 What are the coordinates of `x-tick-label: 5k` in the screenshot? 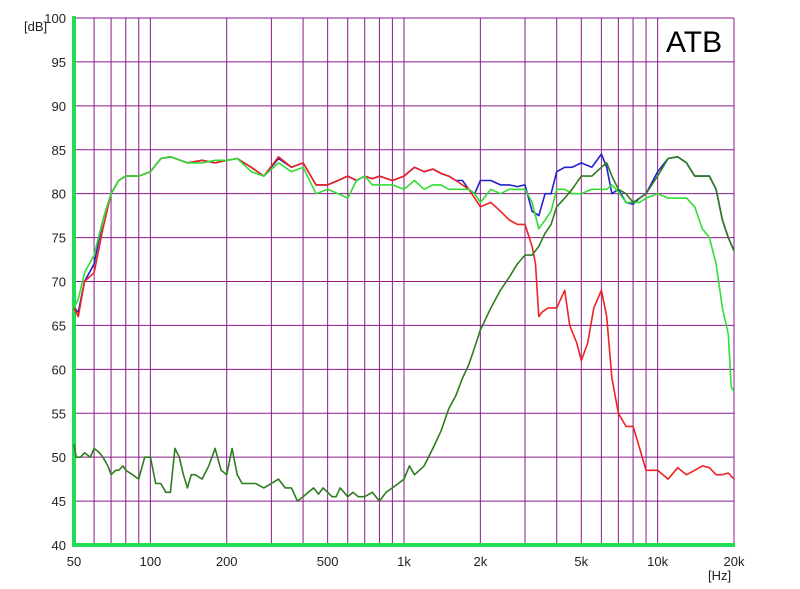 It's located at (581, 561).